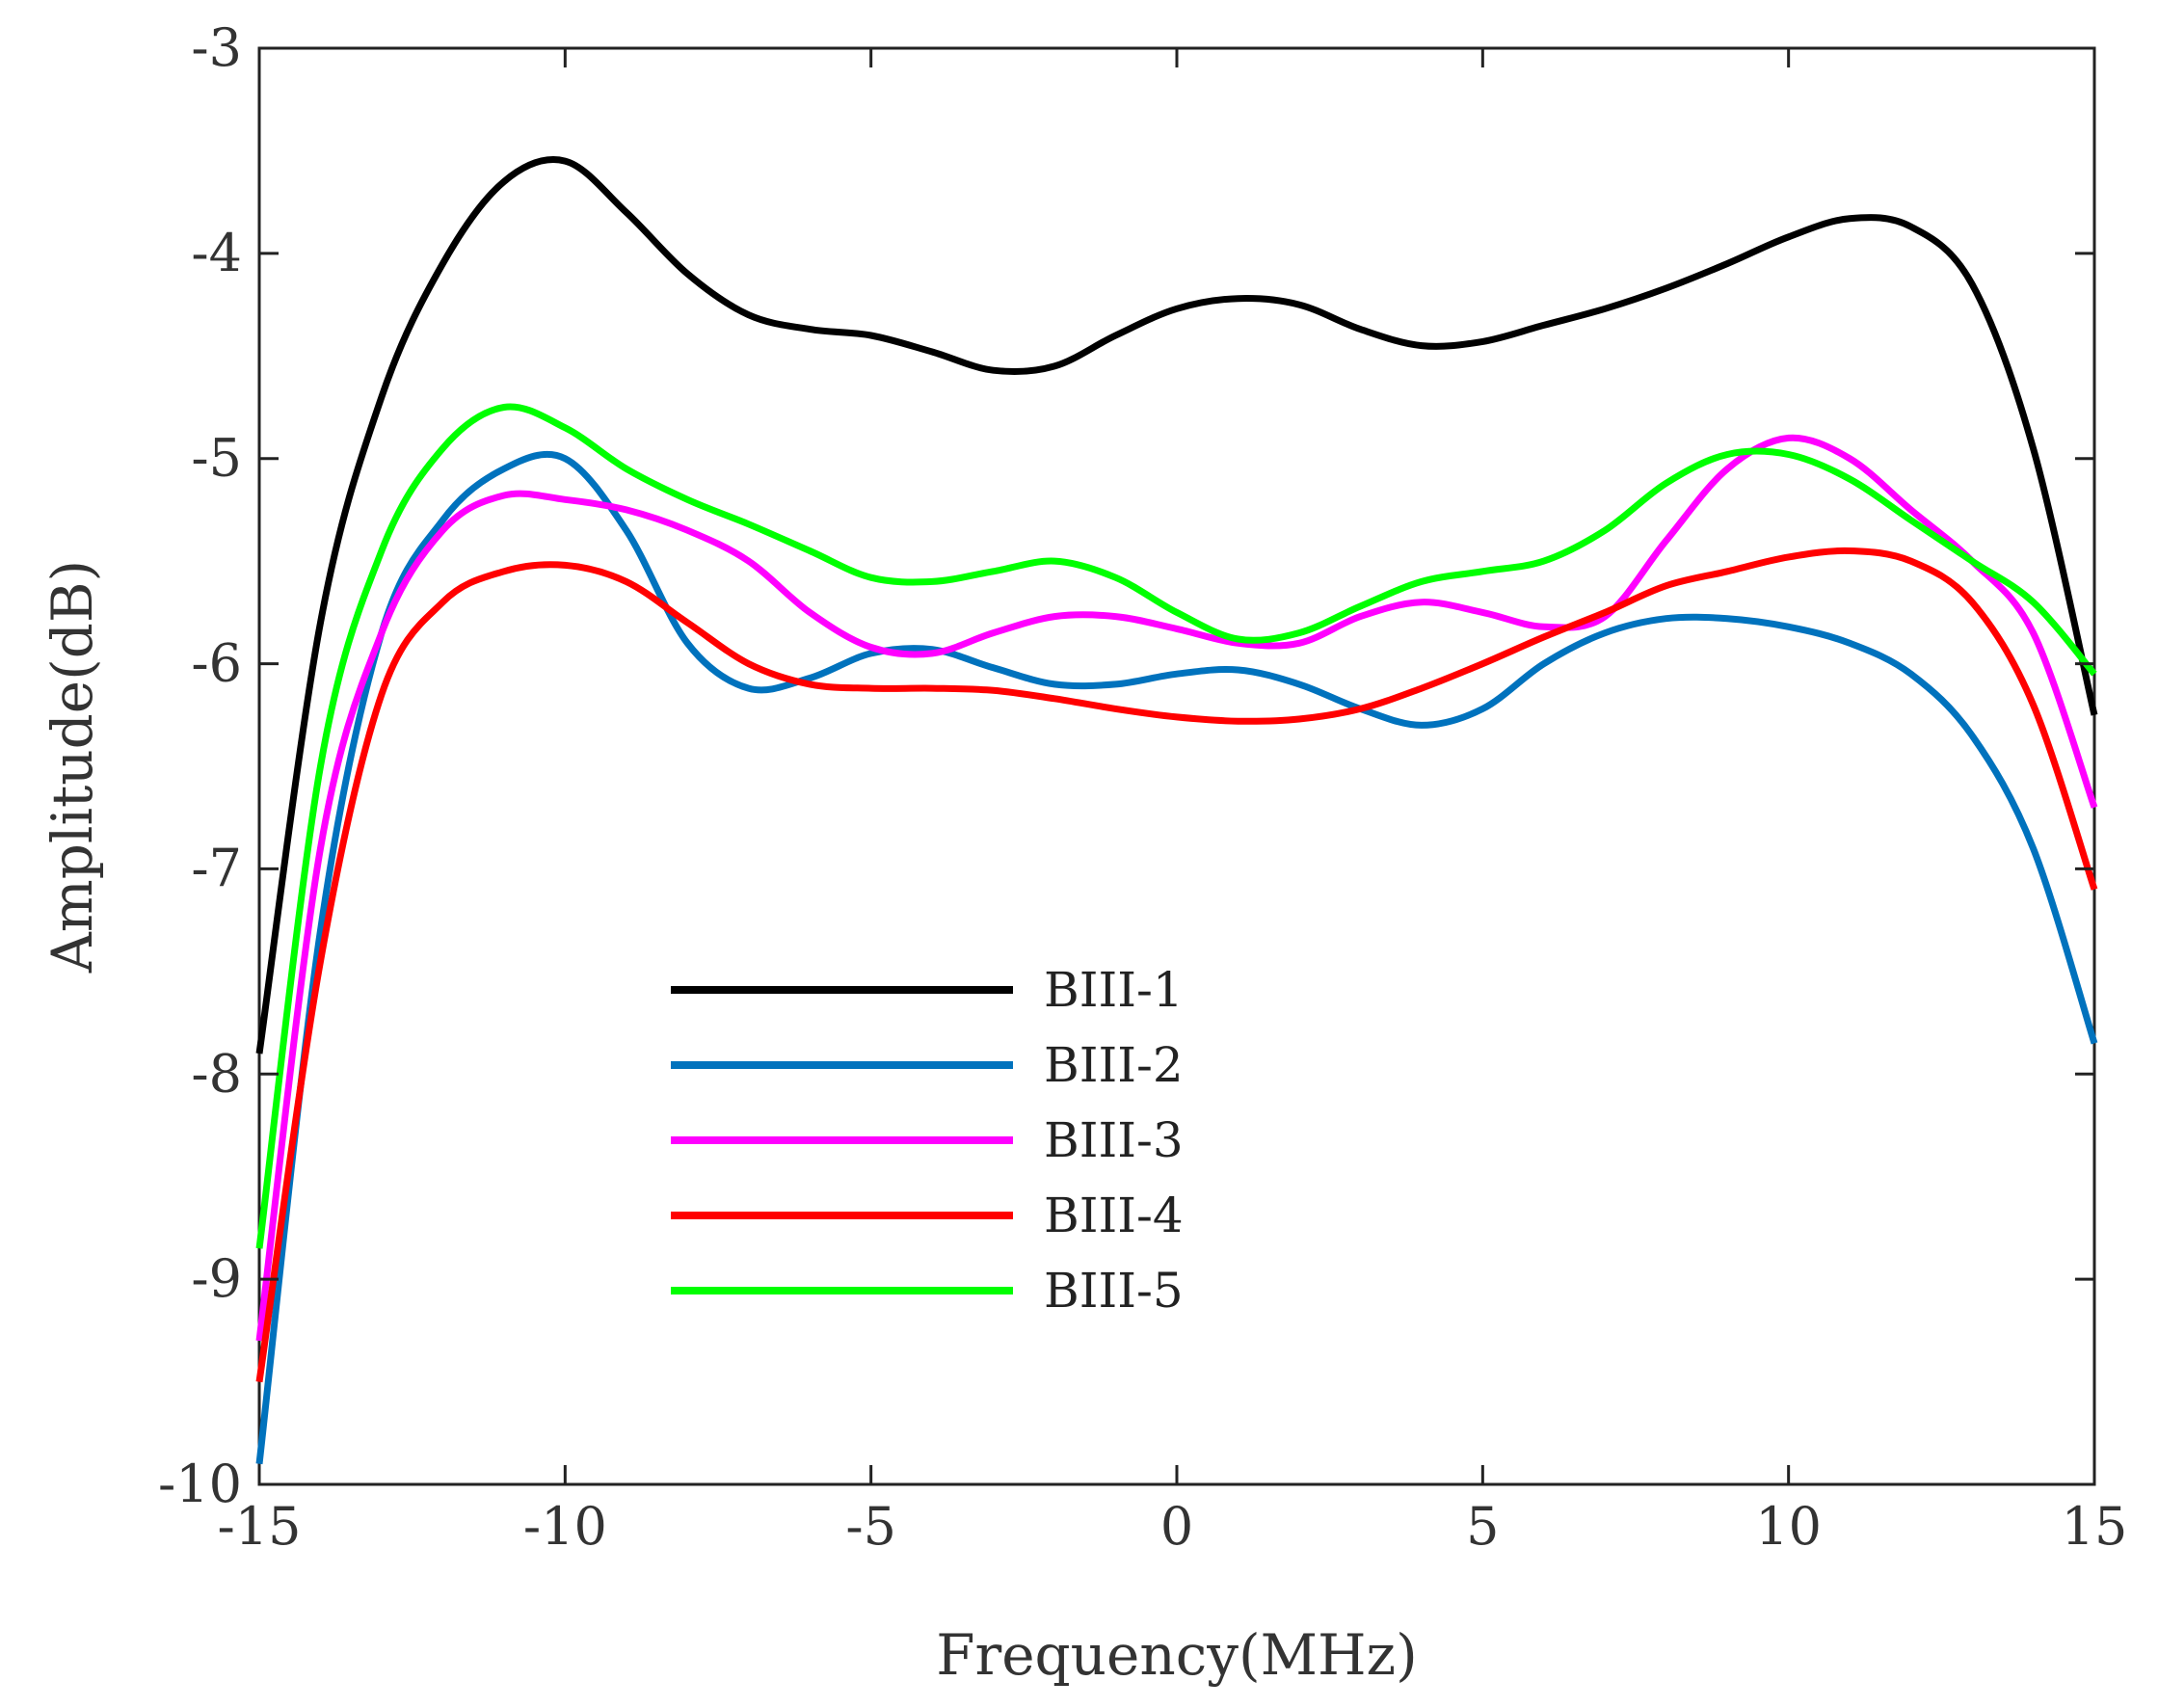  What do you see at coordinates (2095, 1526) in the screenshot?
I see `x-tick-label: 15` at bounding box center [2095, 1526].